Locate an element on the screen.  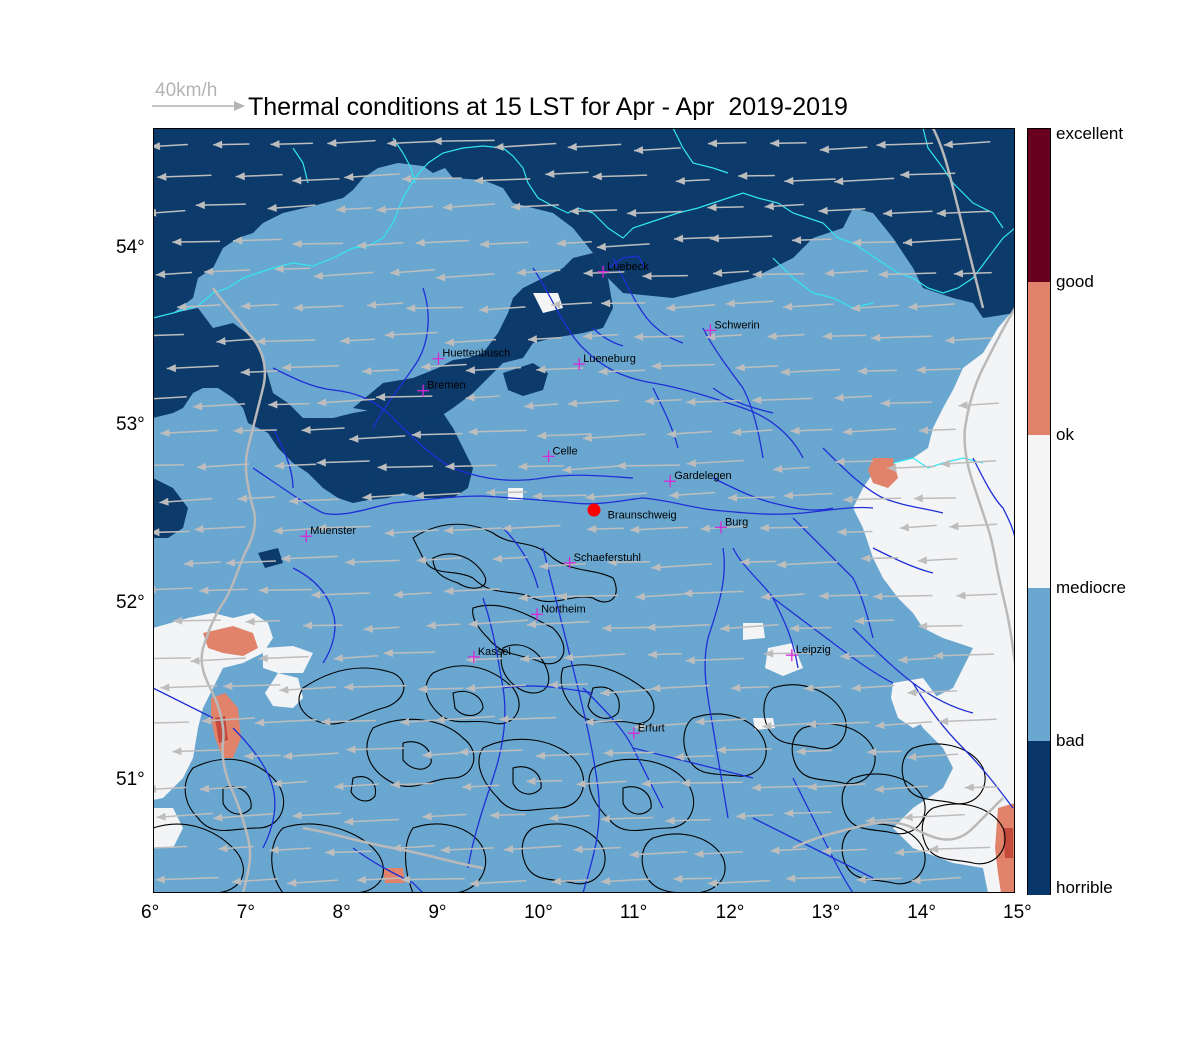
city-luebeck: Luebeck is located at coordinates (623, 269).